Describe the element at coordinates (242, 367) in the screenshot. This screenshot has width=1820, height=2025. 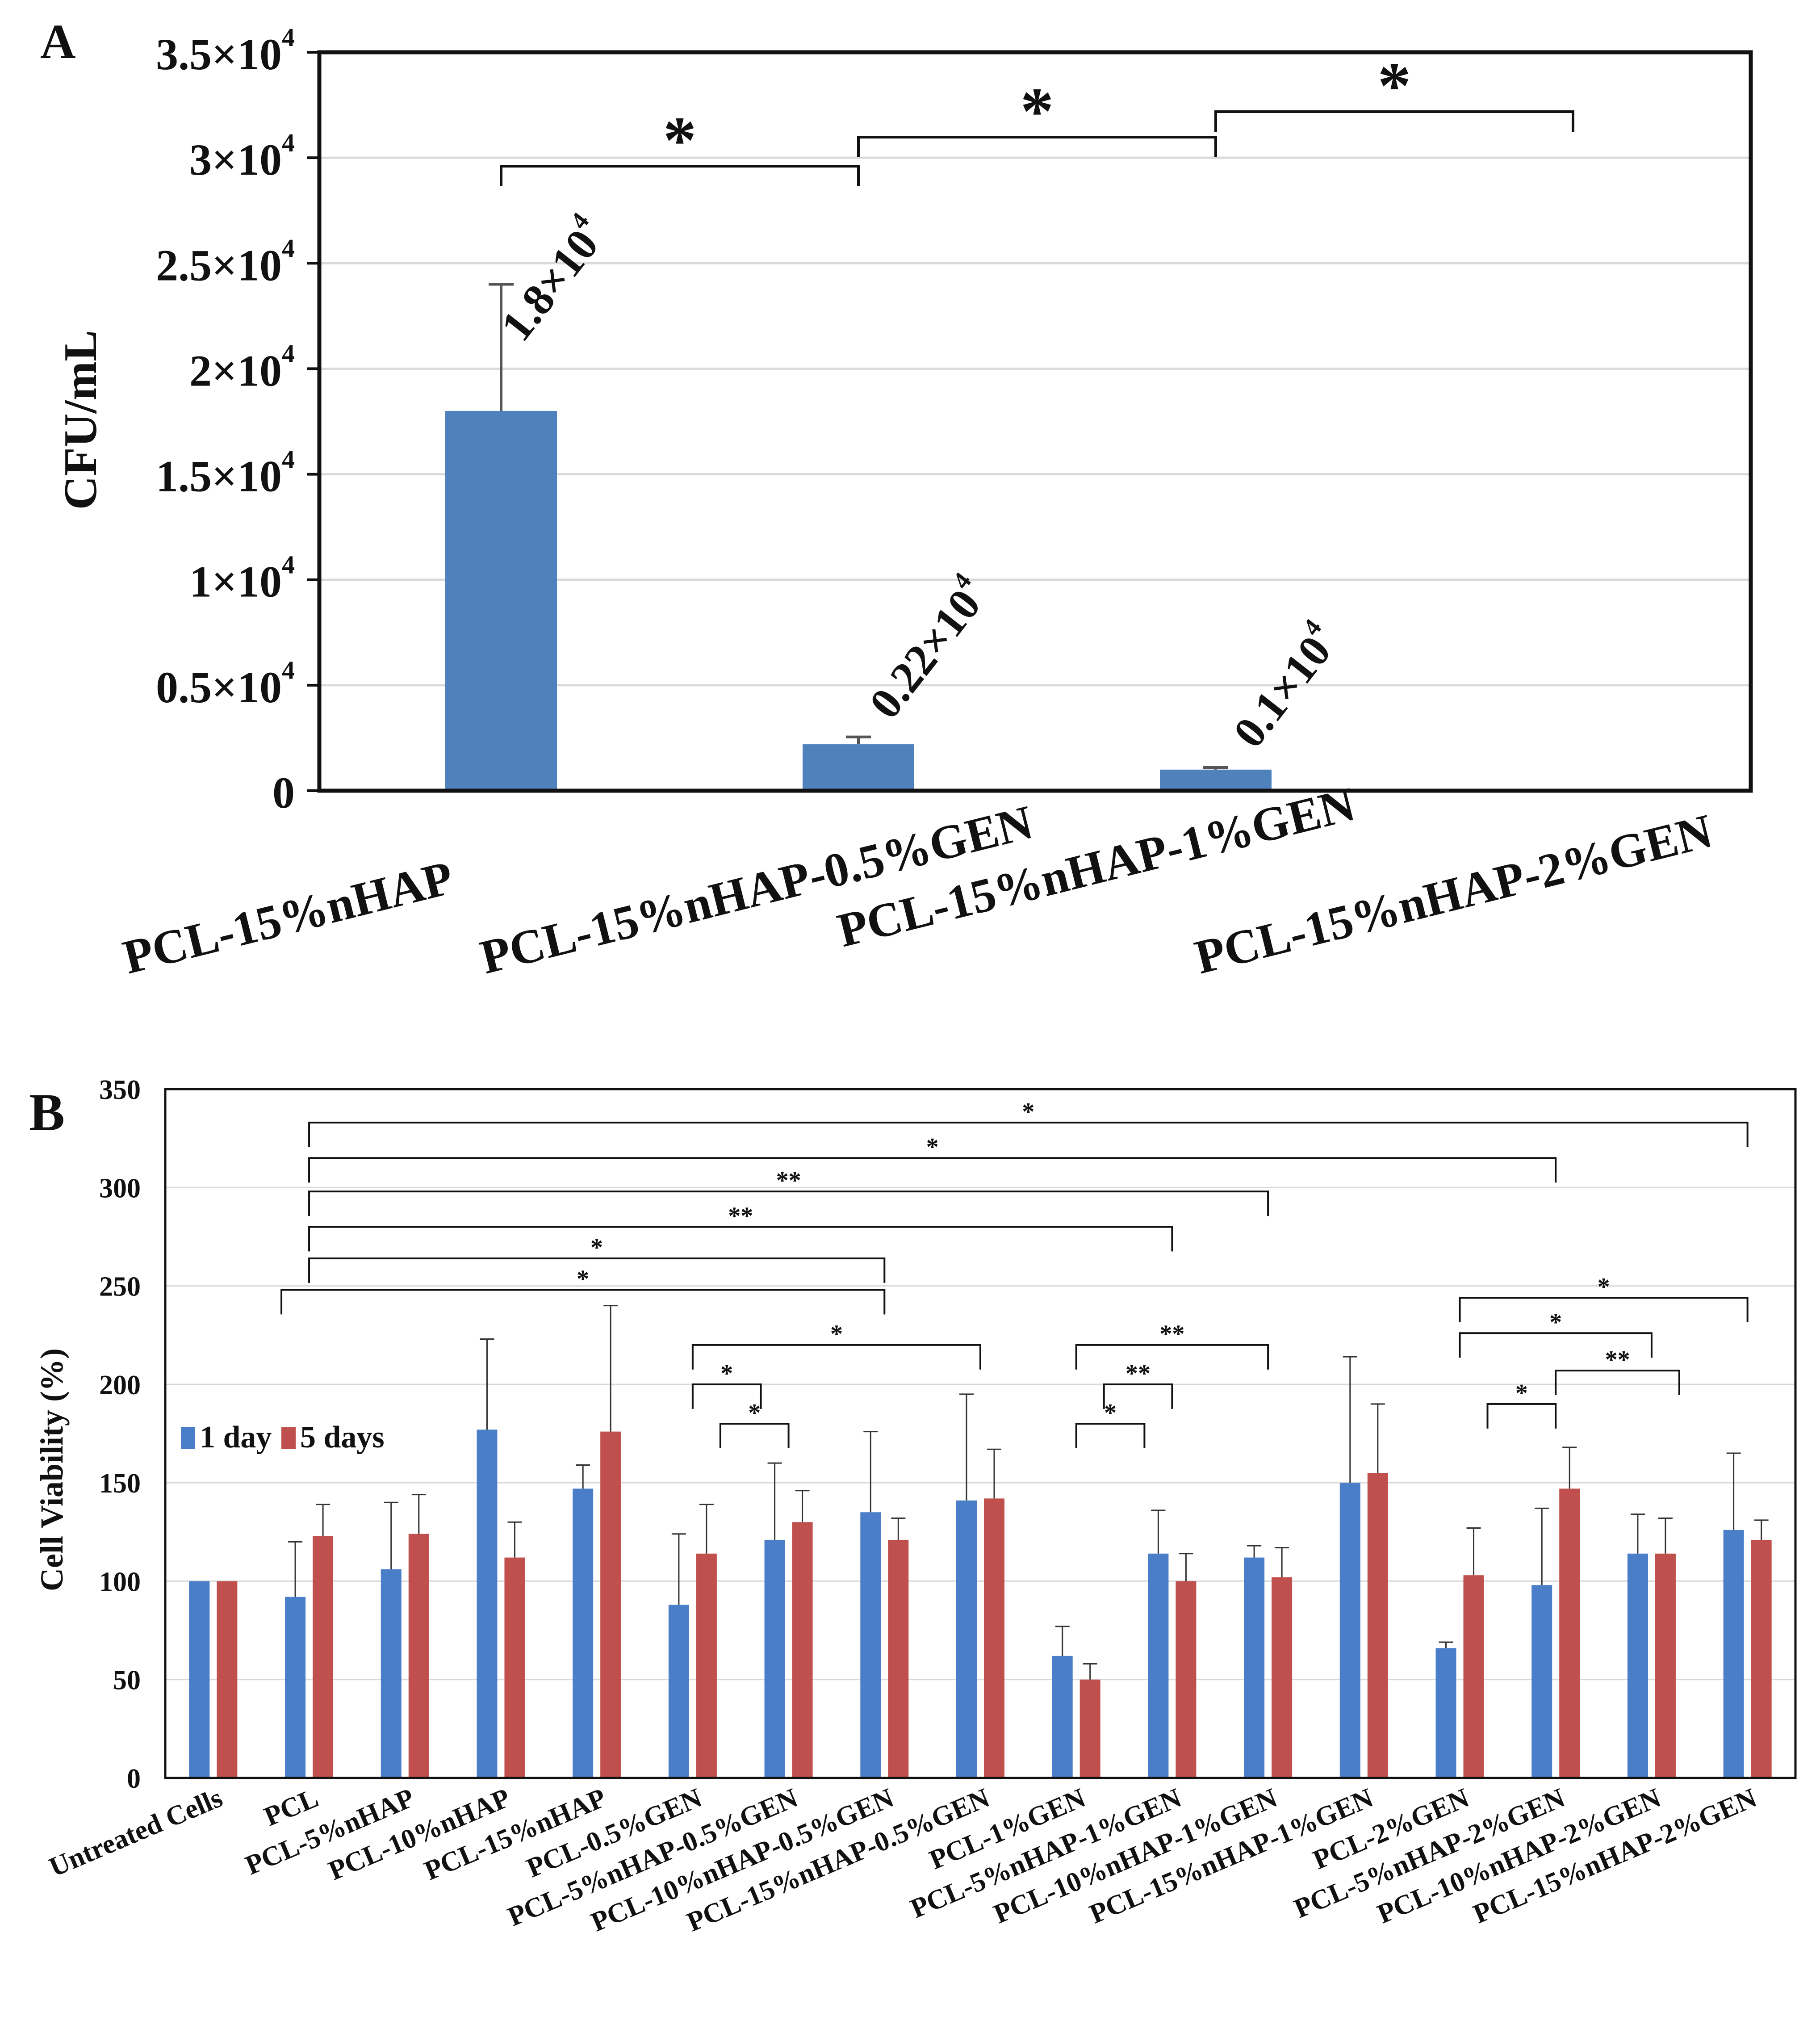
I see `panel-a-y-tick-label: 2×10⁴` at that location.